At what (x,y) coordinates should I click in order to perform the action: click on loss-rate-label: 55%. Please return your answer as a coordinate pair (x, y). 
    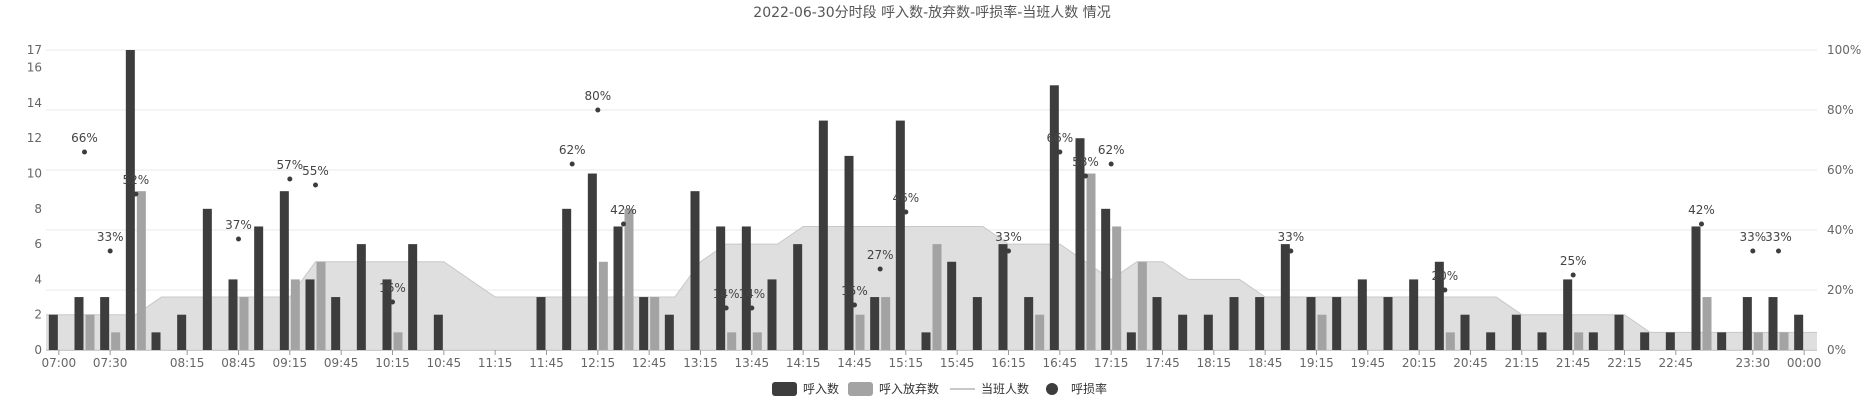
    Looking at the image, I should click on (315, 171).